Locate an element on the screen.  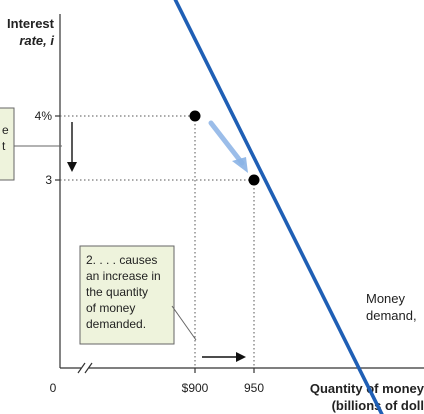
right-arrow is located at coordinates (224, 357).